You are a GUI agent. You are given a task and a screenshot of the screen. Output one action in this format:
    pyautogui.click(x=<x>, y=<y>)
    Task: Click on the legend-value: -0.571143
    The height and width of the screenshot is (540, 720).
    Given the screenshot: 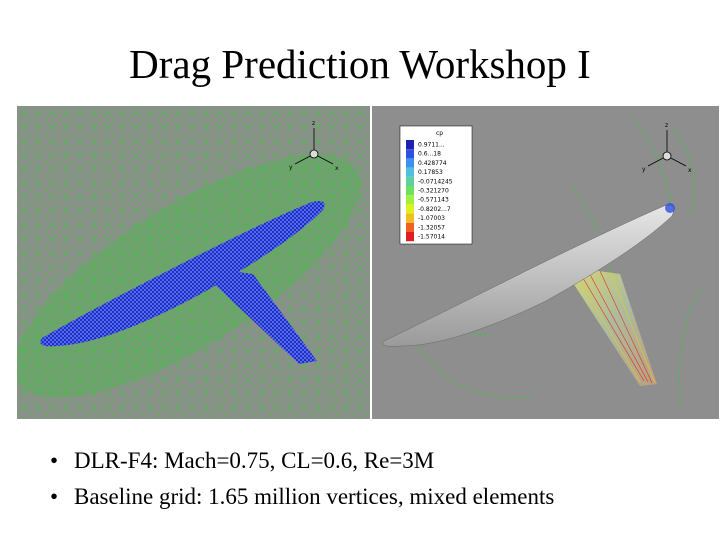 What is the action you would take?
    pyautogui.click(x=433, y=200)
    